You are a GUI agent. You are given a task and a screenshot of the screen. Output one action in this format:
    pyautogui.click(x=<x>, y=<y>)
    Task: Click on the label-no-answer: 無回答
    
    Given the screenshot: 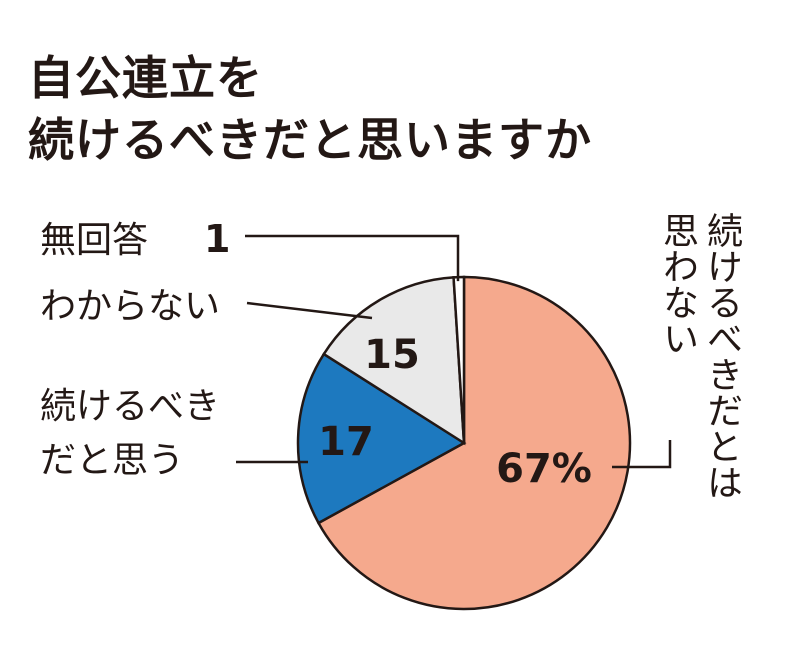 What is the action you would take?
    pyautogui.click(x=94, y=240)
    